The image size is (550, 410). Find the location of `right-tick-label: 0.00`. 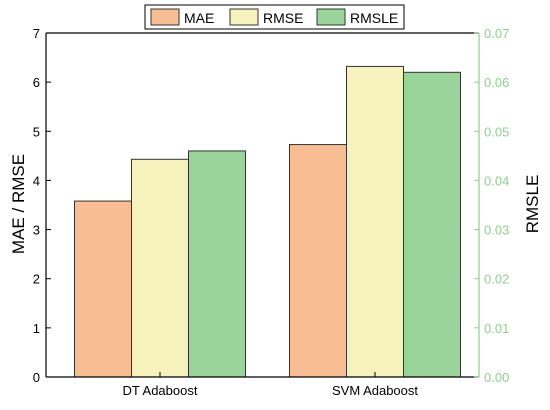

right-tick-label: 0.00 is located at coordinates (496, 377).